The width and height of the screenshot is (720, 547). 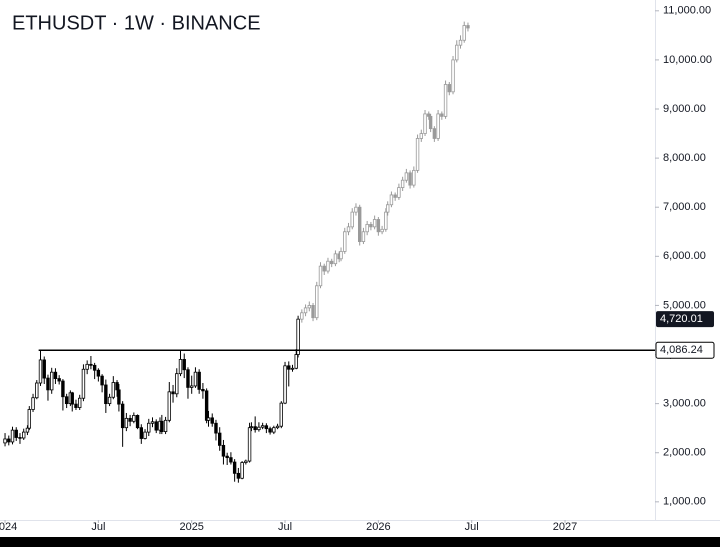 What do you see at coordinates (684, 305) in the screenshot?
I see `y-tick-label: 5,000.00` at bounding box center [684, 305].